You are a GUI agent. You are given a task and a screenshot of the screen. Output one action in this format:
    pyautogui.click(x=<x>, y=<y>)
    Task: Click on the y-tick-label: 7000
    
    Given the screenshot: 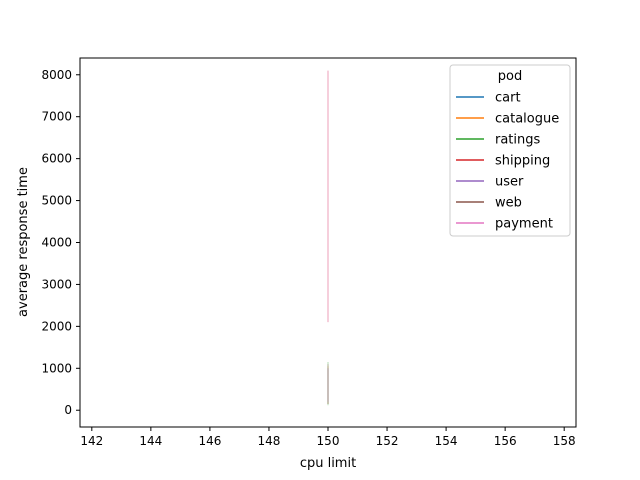 What is the action you would take?
    pyautogui.click(x=56, y=117)
    